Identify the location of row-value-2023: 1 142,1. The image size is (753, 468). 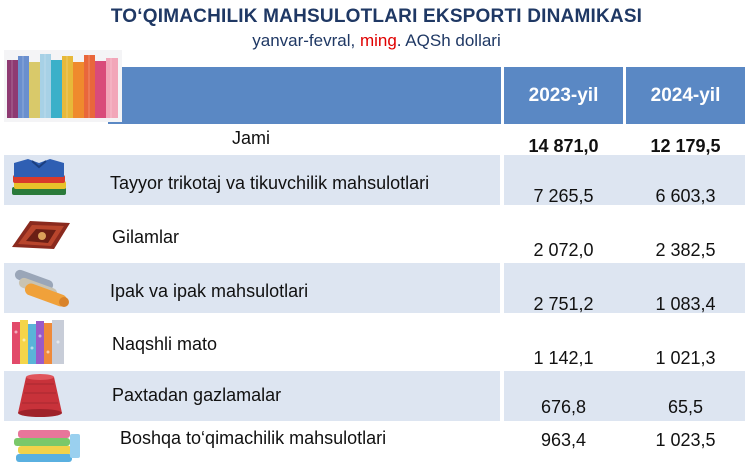
(563, 358).